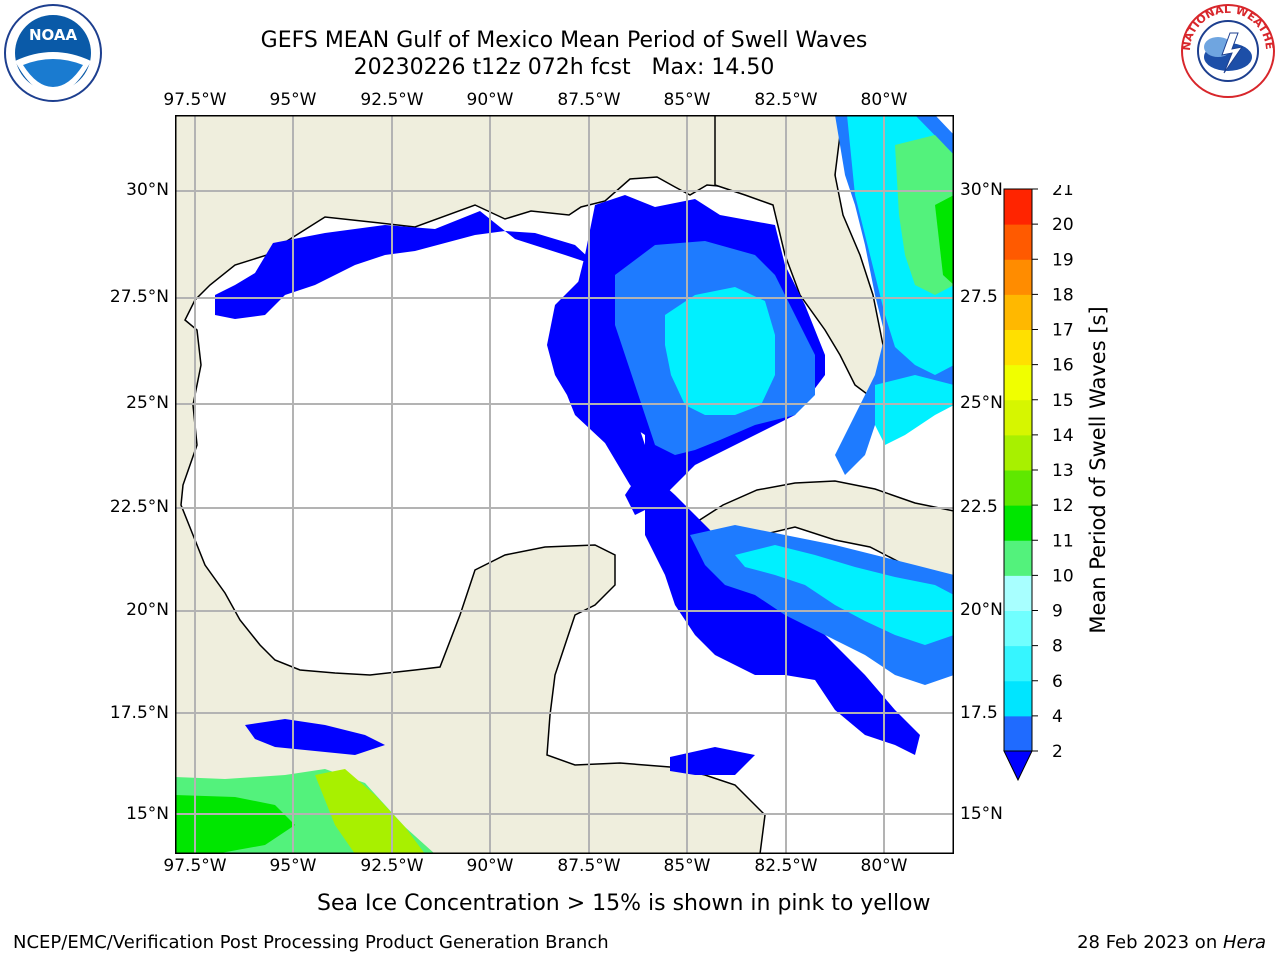 Image resolution: width=1280 pixels, height=960 pixels. I want to click on colorbar-tick-label: 12, so click(1063, 506).